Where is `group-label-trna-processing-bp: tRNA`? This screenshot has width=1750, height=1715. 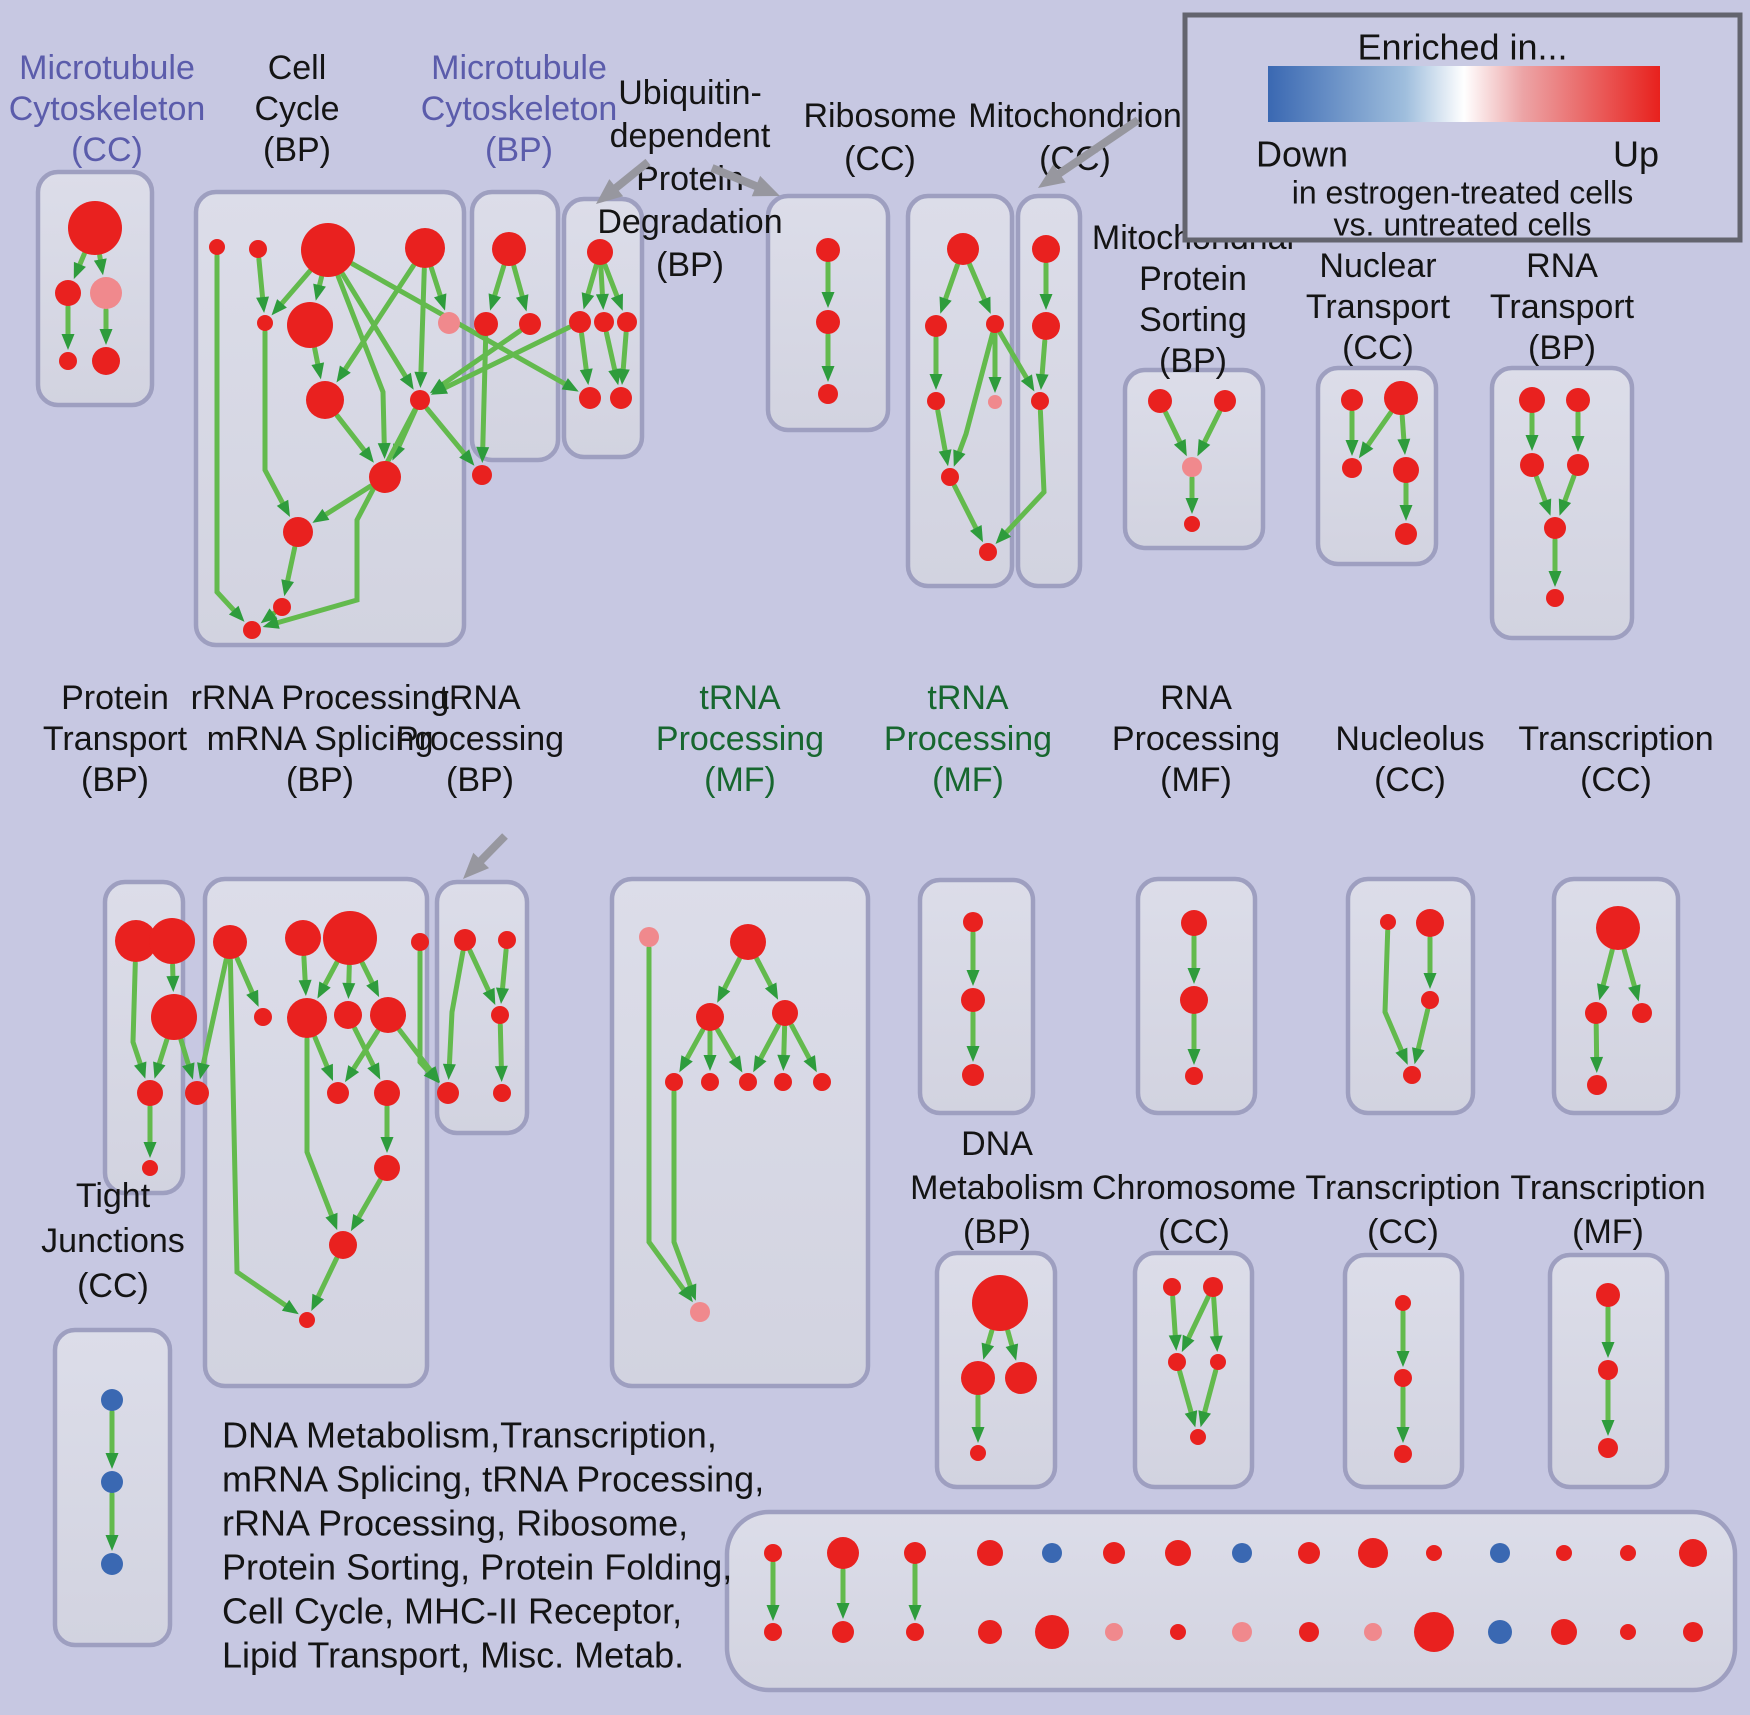
group-label-trna-processing-bp: tRNA is located at coordinates (480, 698).